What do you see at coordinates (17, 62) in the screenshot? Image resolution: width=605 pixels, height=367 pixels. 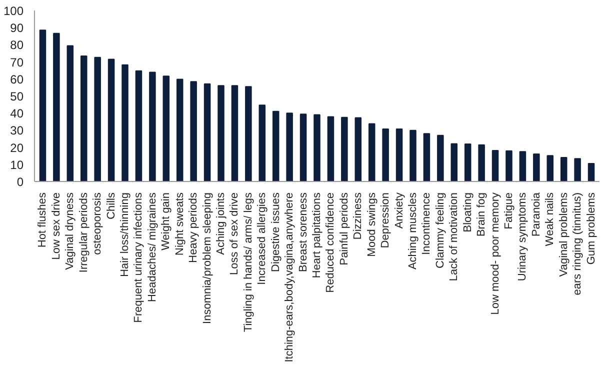 I see `y-tick-label: 70` at bounding box center [17, 62].